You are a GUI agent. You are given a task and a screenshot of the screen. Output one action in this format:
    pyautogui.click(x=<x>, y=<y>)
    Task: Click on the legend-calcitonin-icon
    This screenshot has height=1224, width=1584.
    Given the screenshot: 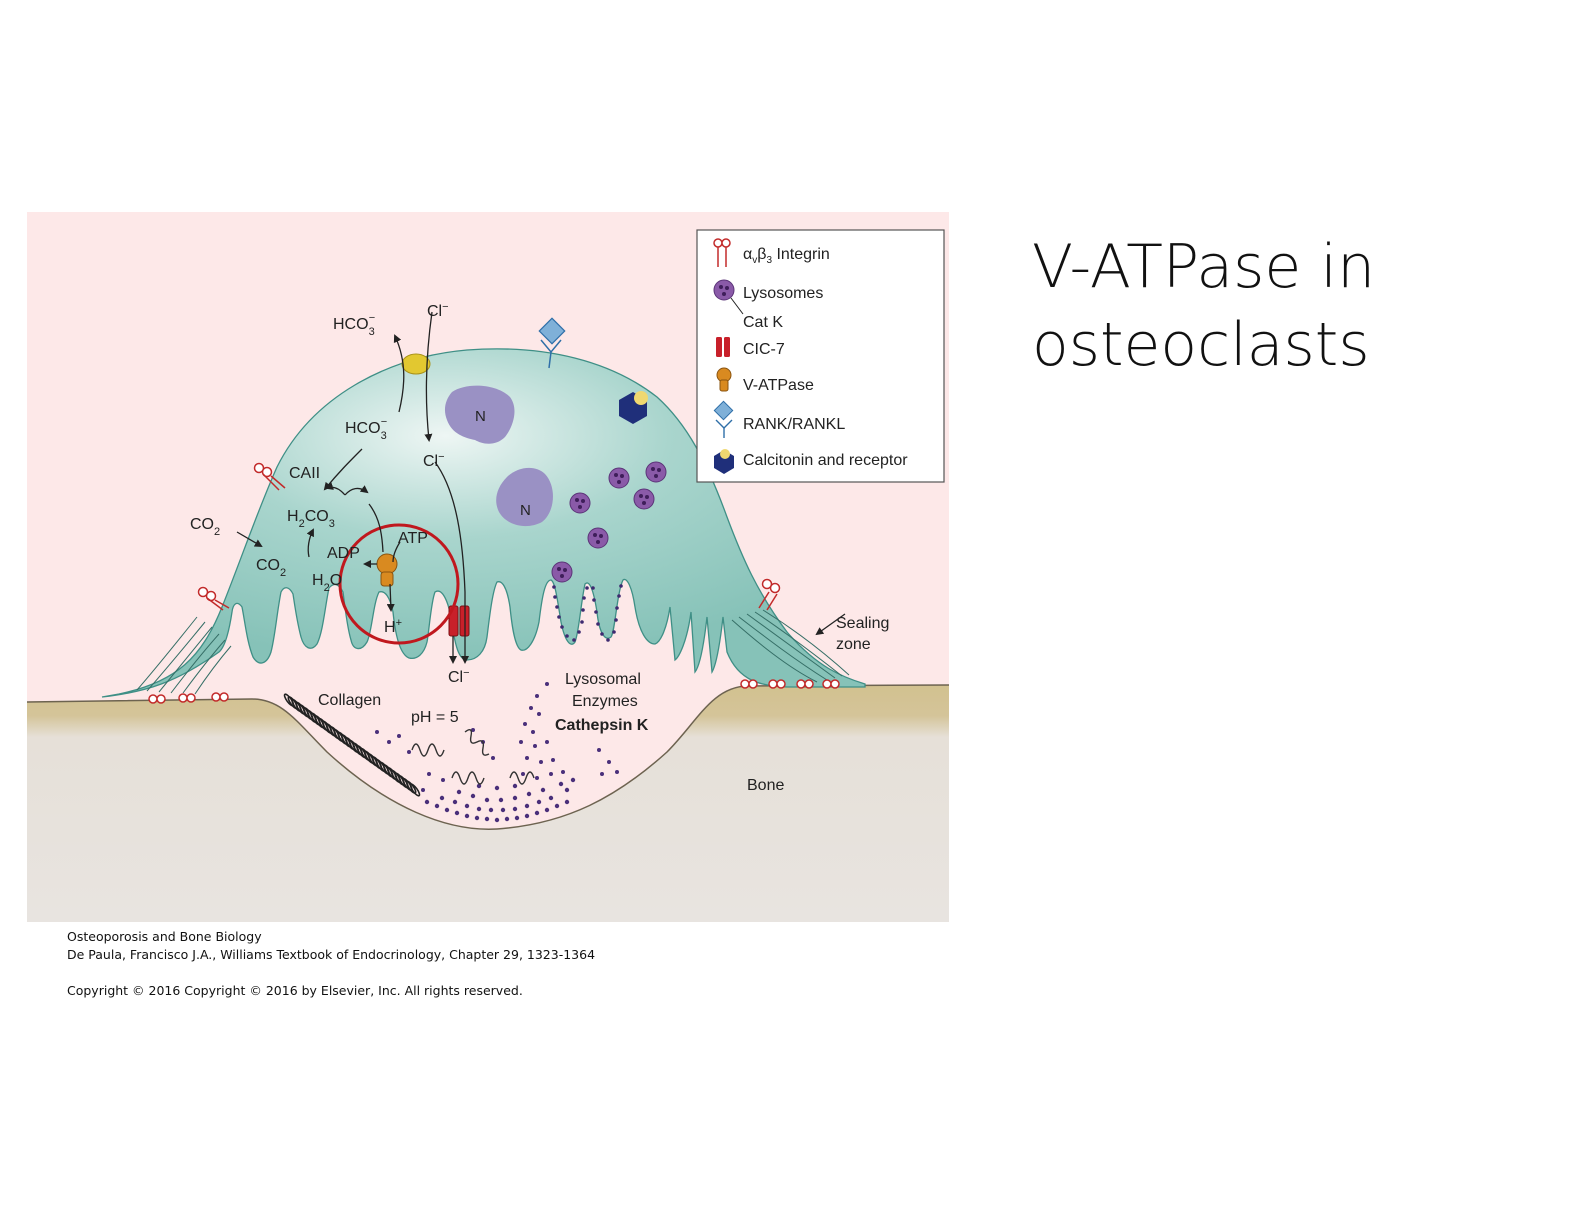 What is the action you would take?
    pyautogui.click(x=724, y=461)
    